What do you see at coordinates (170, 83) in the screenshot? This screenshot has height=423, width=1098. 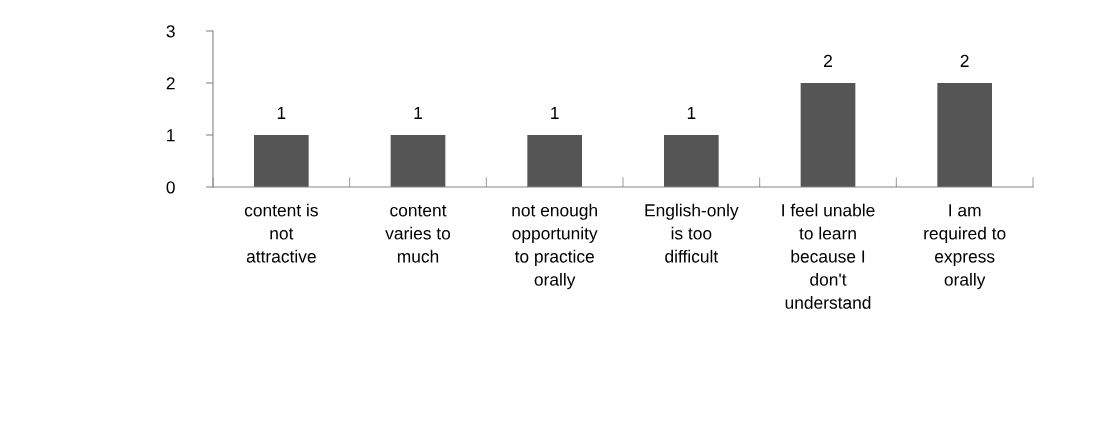 I see `y-tick-label: 2` at bounding box center [170, 83].